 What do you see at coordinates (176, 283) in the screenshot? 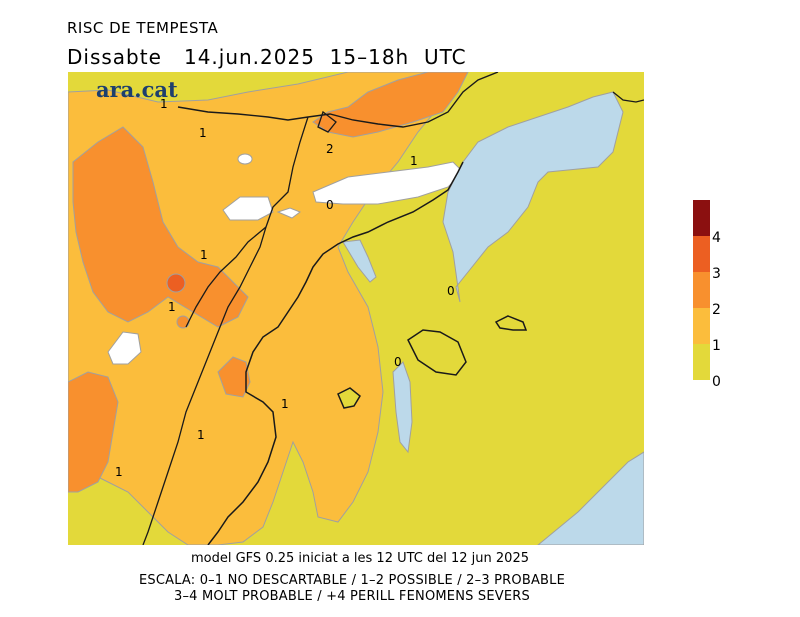
I see `risk-zone-very-probable` at bounding box center [176, 283].